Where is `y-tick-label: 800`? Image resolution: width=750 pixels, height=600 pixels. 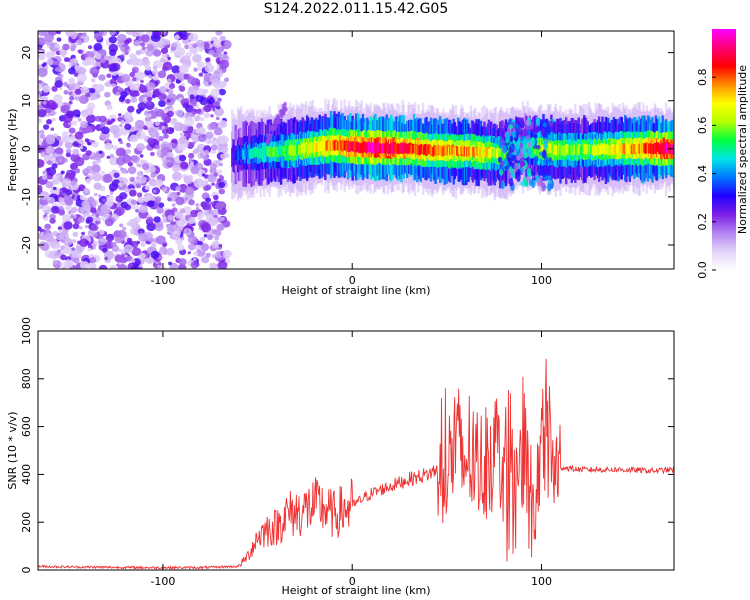 y-tick-label: 800 is located at coordinates (26, 378).